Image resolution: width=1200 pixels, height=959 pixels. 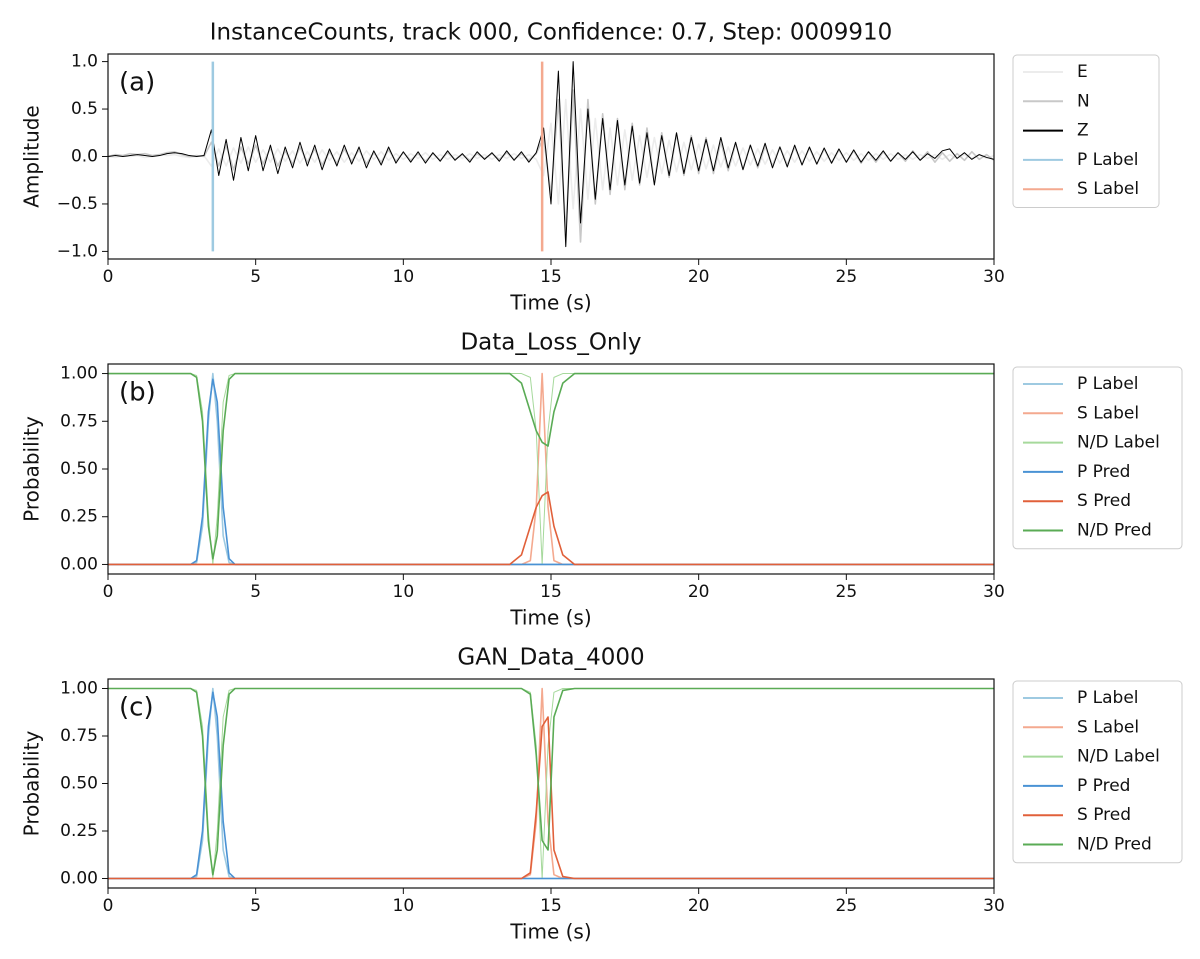 I want to click on legend-label: Z, so click(x=1083, y=131).